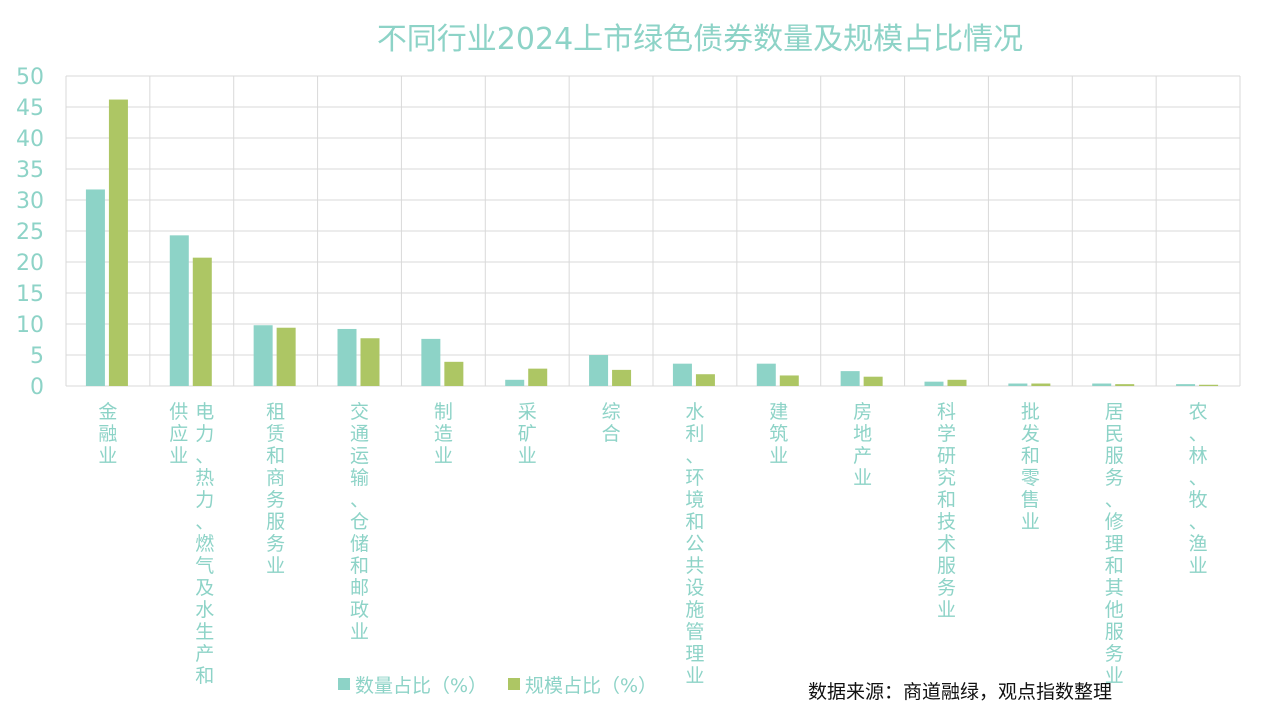 The height and width of the screenshot is (720, 1280). I want to click on x-category-label: 科学研究和技术服务业, so click(946, 511).